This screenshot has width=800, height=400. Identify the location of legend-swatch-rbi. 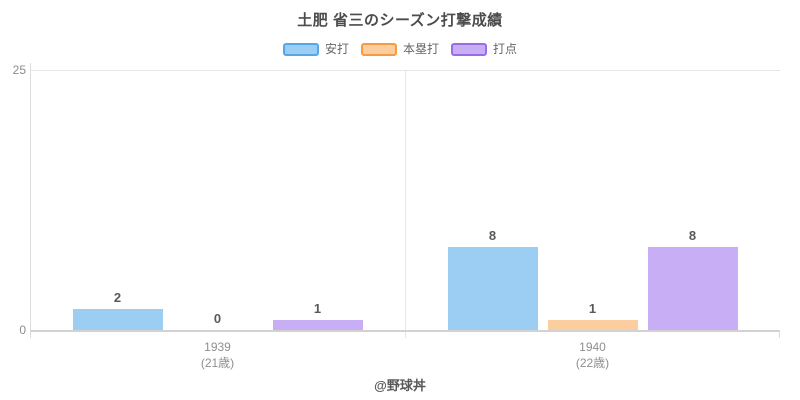
(469, 49).